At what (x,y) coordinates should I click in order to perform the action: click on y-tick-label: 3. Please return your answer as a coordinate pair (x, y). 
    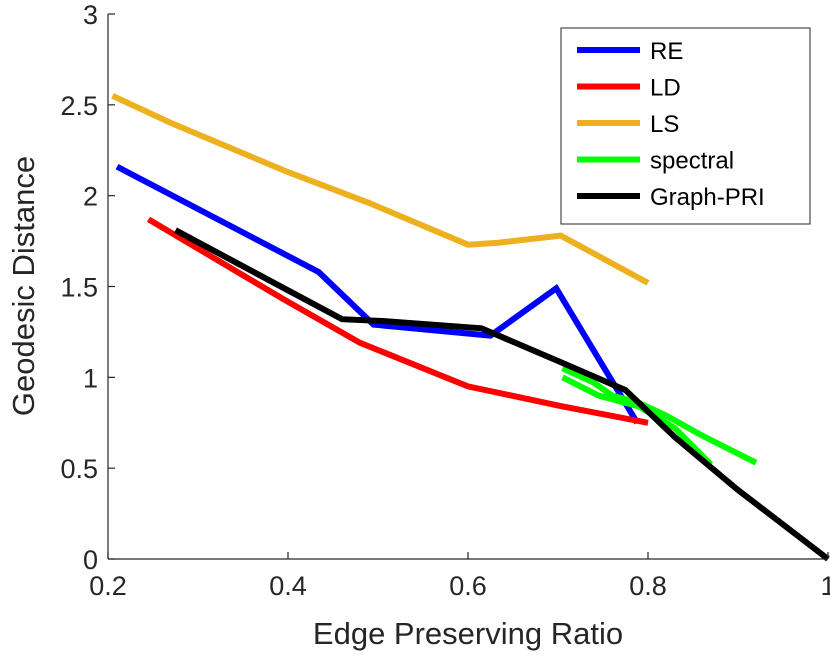
    Looking at the image, I should click on (90, 15).